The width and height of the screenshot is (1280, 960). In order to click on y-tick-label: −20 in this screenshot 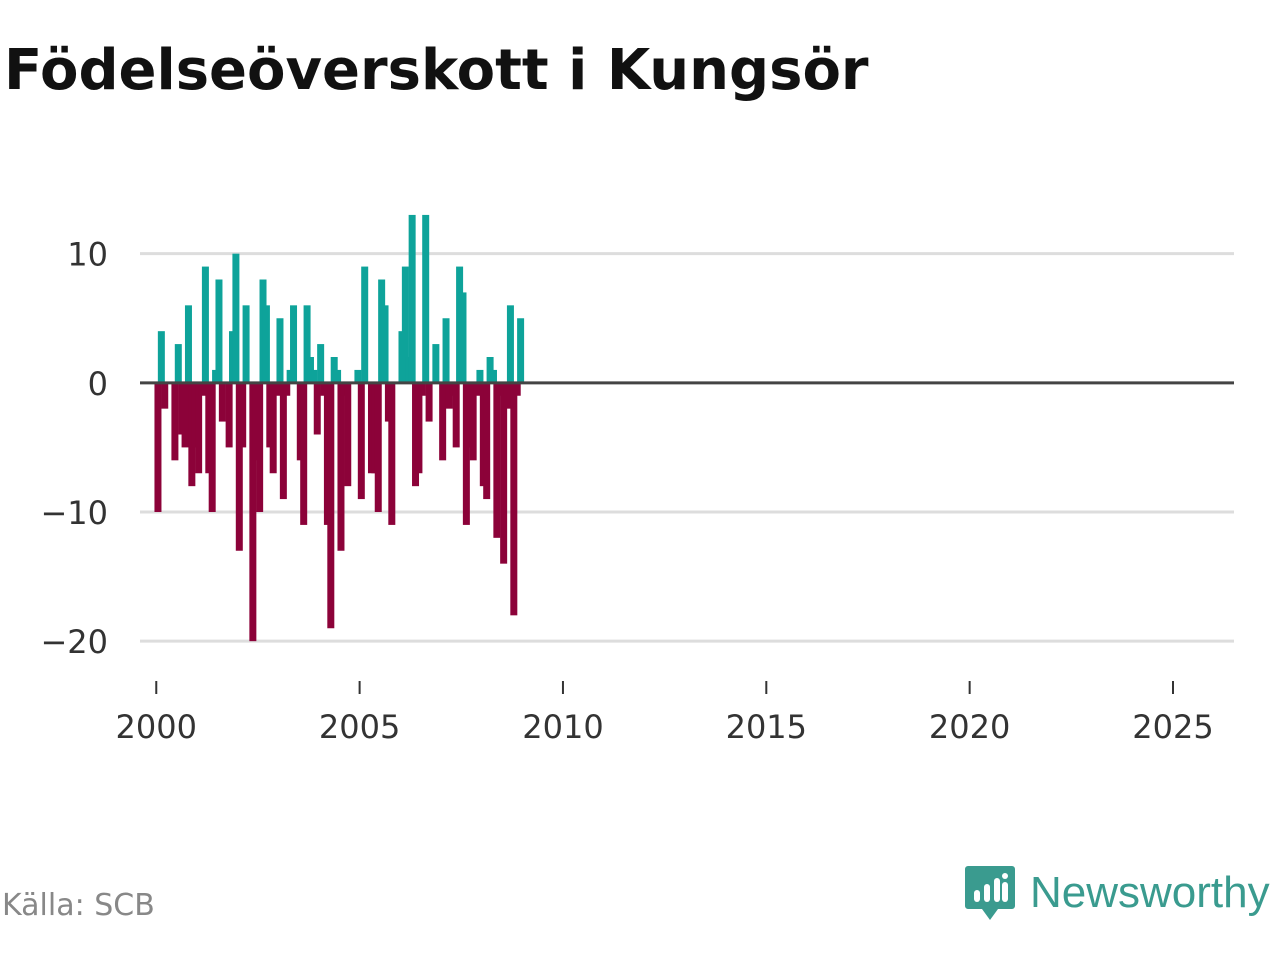, I will do `click(74, 642)`.